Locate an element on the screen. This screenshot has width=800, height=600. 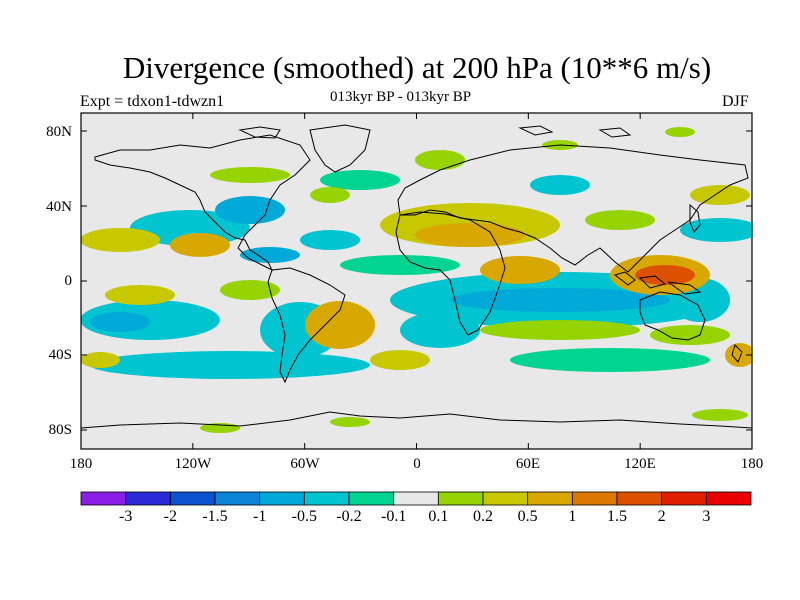
plot-subtitle: 013kyr BP - 013kyr BP is located at coordinates (401, 97).